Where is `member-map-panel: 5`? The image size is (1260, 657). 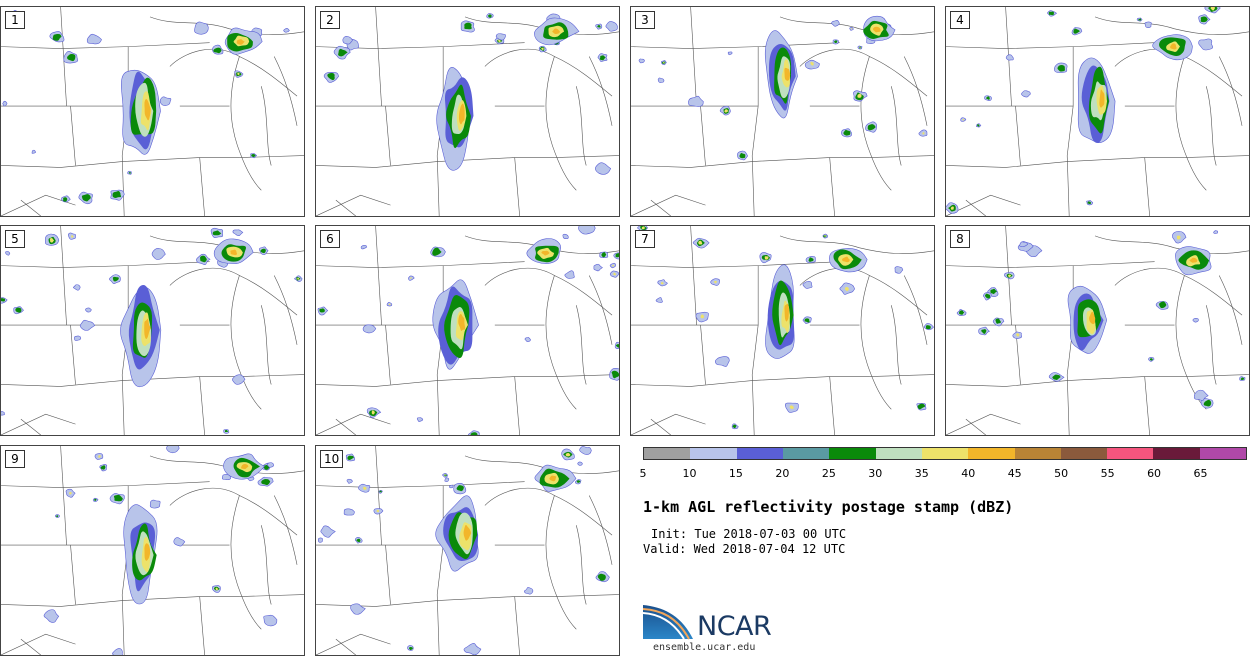 member-map-panel: 5 is located at coordinates (152, 330).